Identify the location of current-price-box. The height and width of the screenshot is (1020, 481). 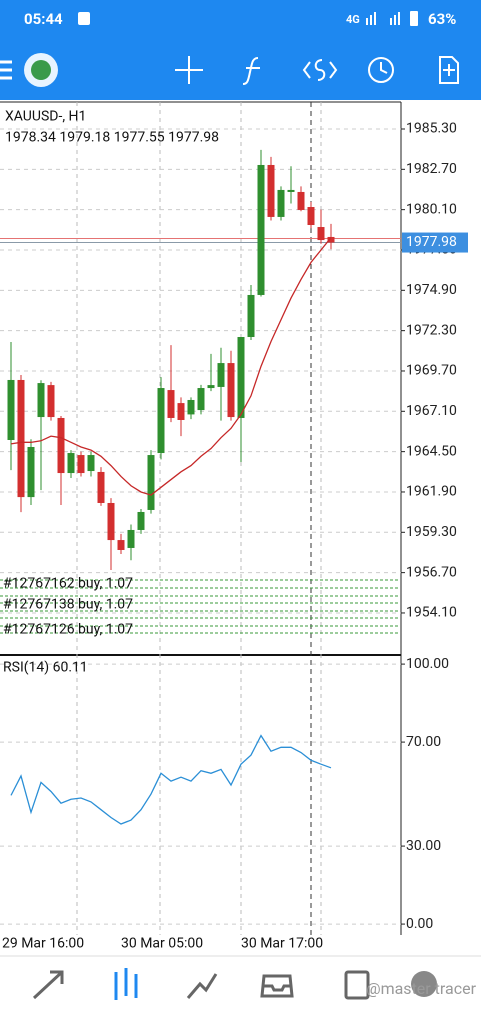
(435, 242).